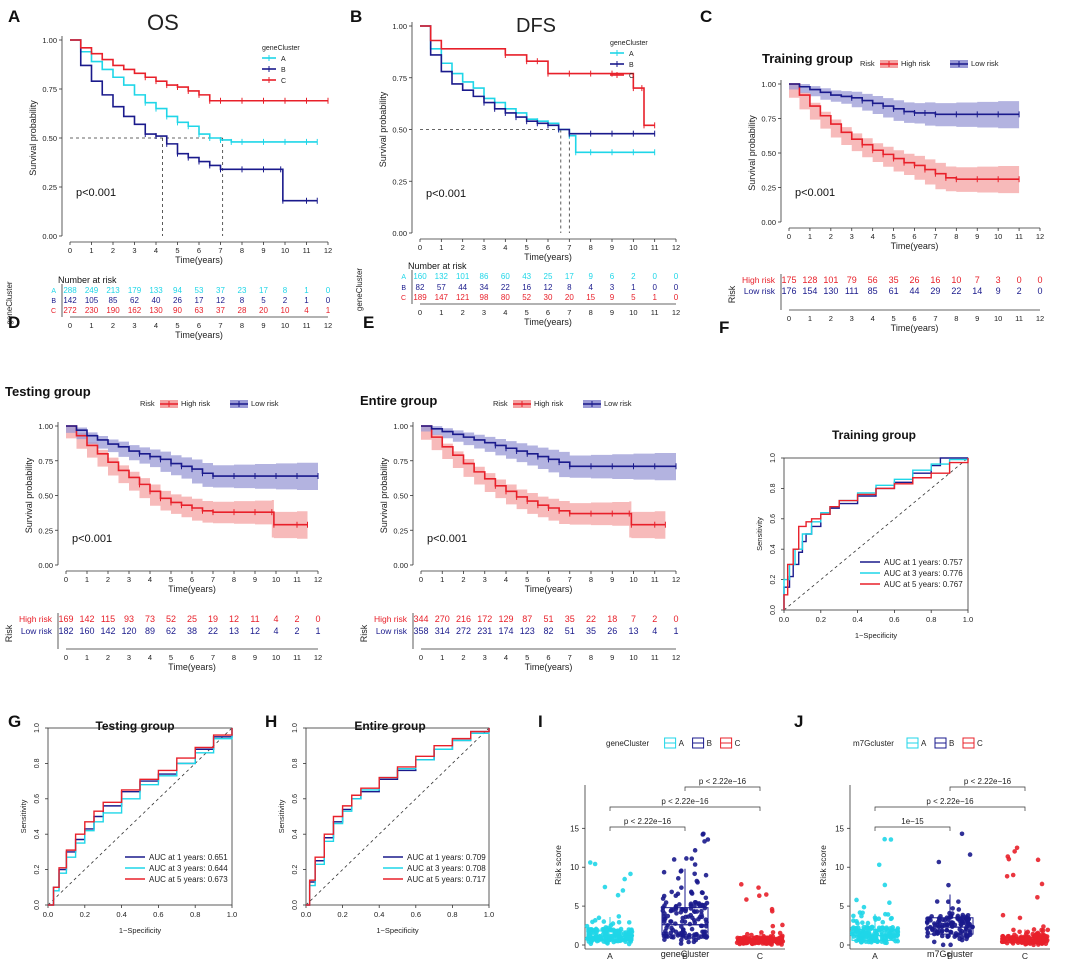 The image size is (1065, 961). Describe the element at coordinates (724, 327) in the screenshot. I see `panel-label: F` at that location.